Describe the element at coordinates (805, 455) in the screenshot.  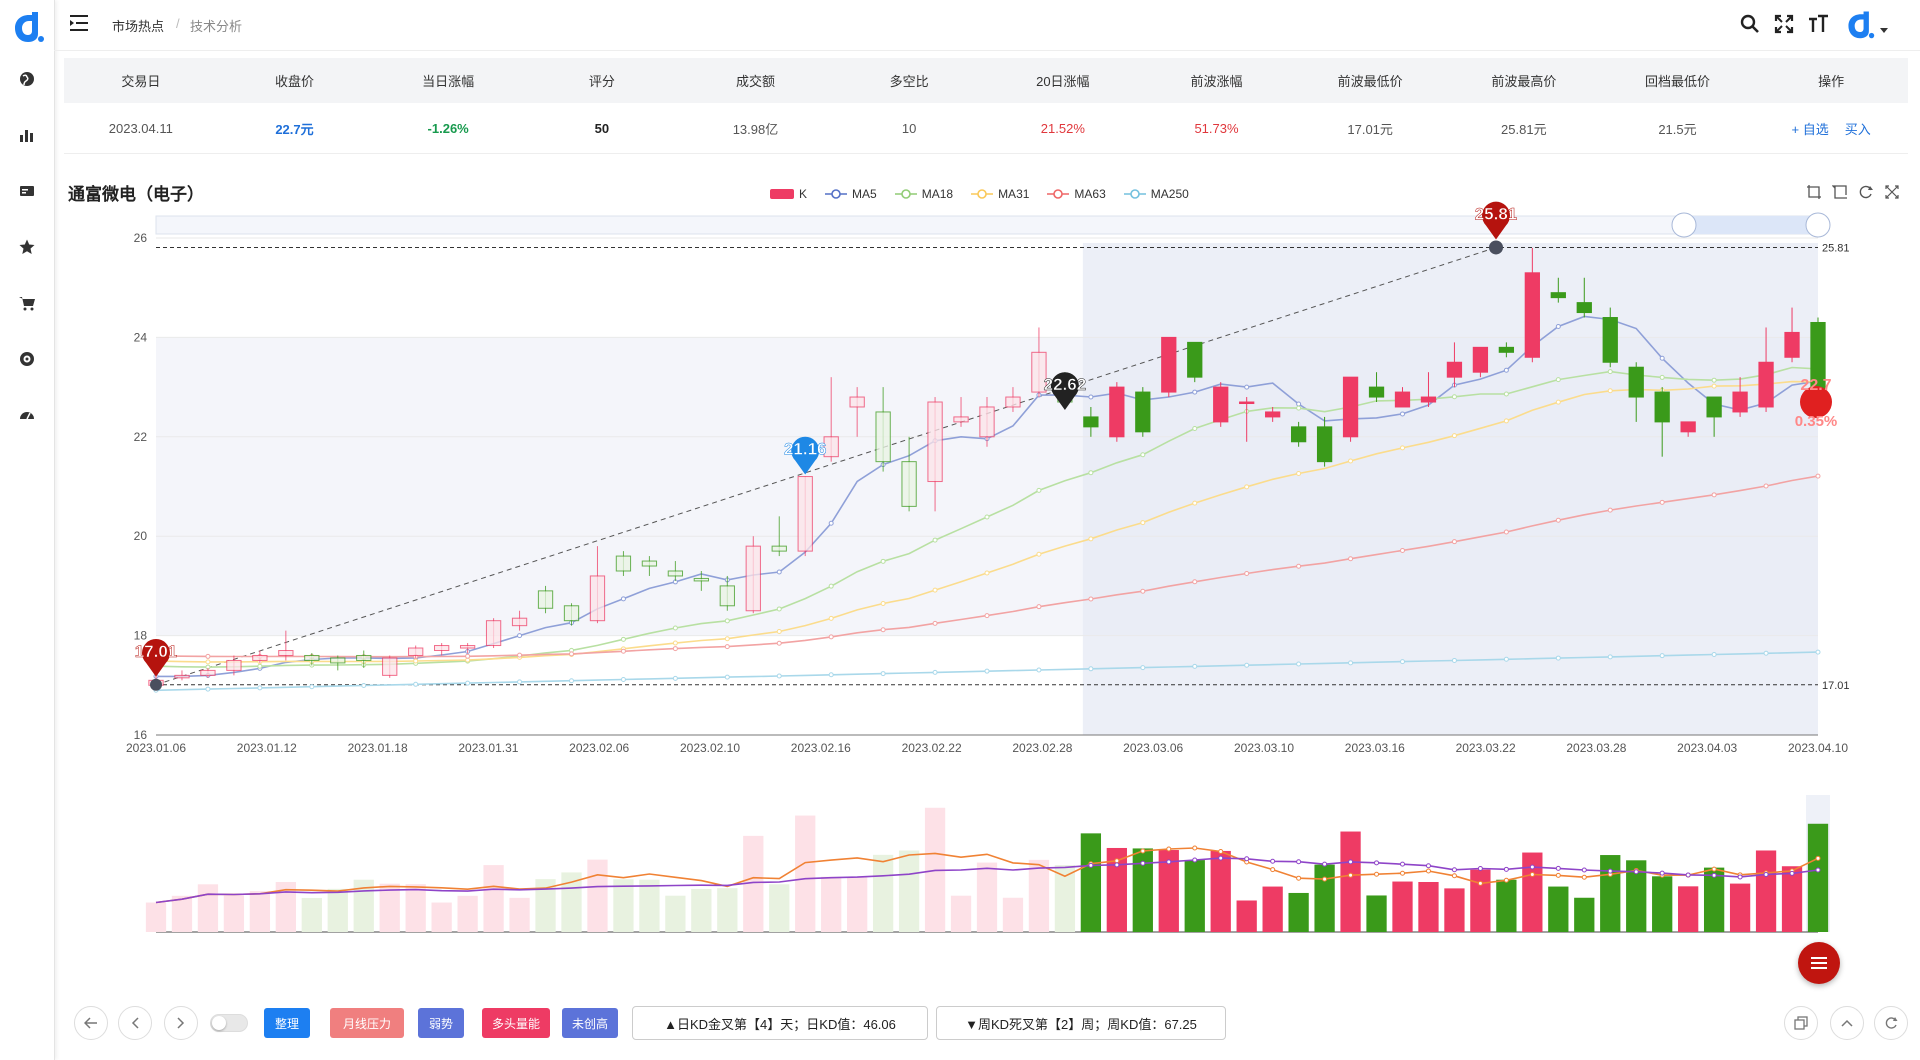
I see `mid1-marker-pin` at that location.